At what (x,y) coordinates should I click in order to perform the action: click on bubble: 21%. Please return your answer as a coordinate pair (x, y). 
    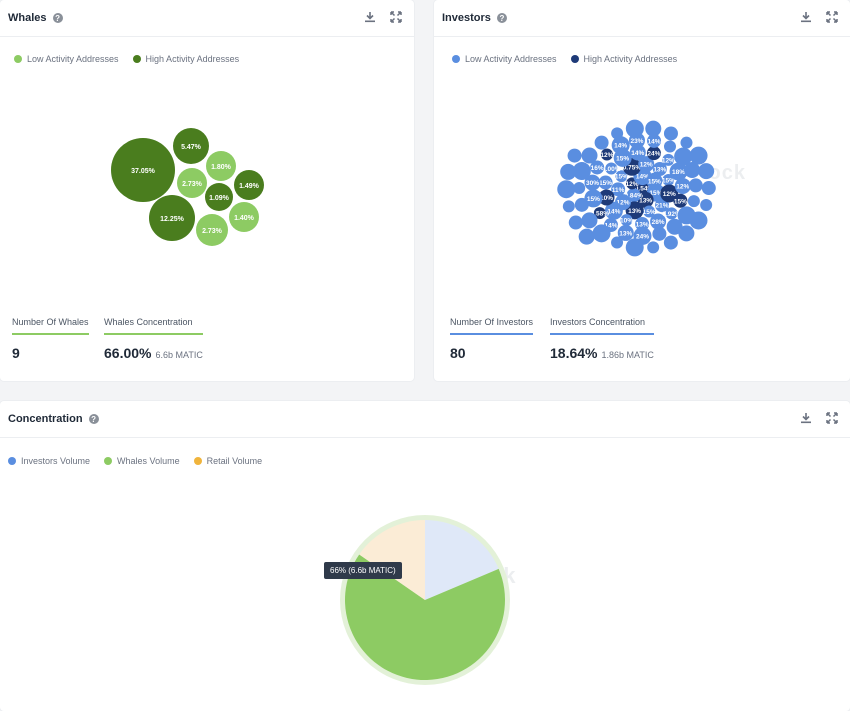
    Looking at the image, I should click on (662, 205).